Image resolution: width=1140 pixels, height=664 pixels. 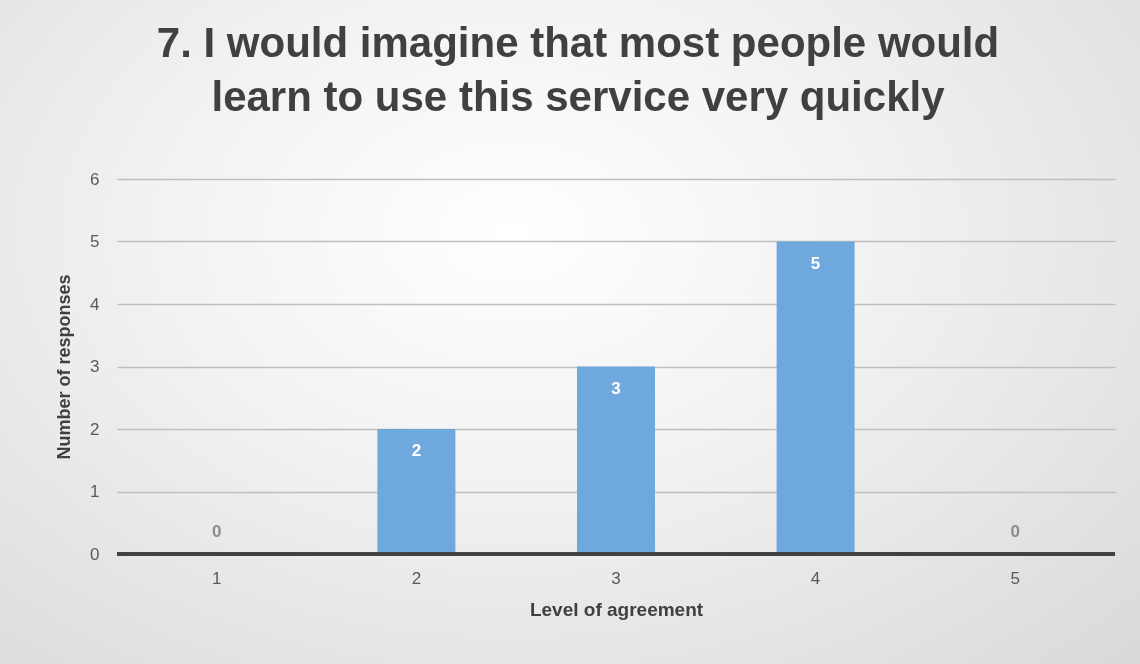 What do you see at coordinates (217, 578) in the screenshot?
I see `x-tick-label: 1` at bounding box center [217, 578].